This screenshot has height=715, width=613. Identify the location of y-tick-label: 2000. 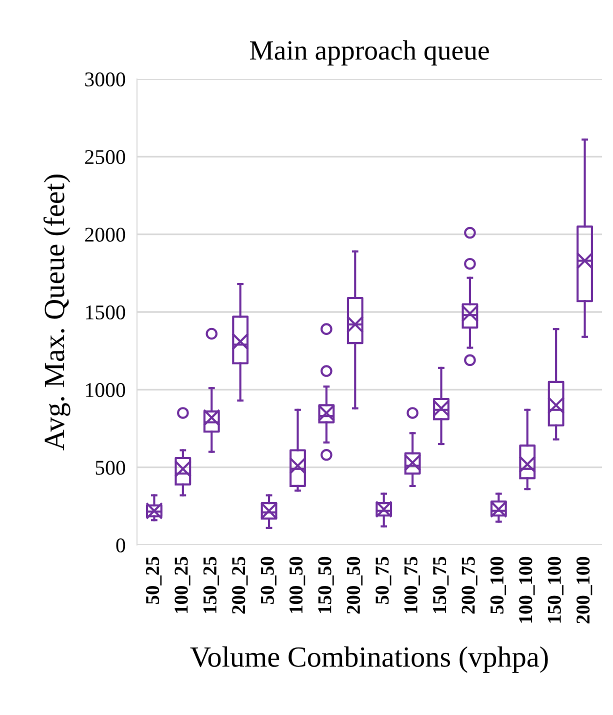
(105, 235).